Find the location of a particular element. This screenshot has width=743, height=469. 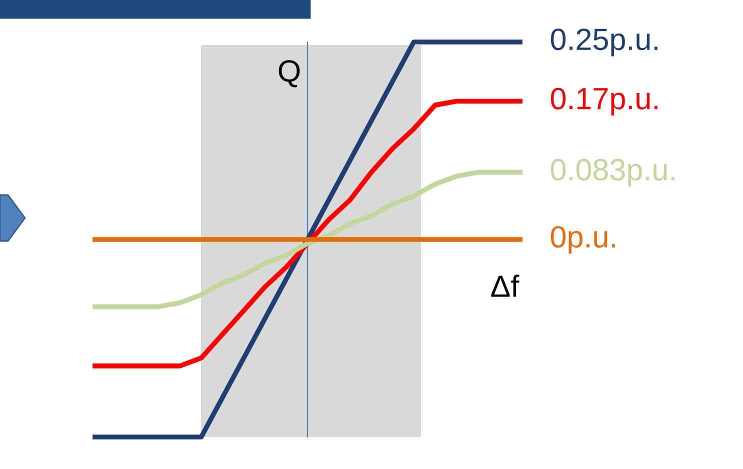

x-axis-title: Δf is located at coordinates (505, 285).